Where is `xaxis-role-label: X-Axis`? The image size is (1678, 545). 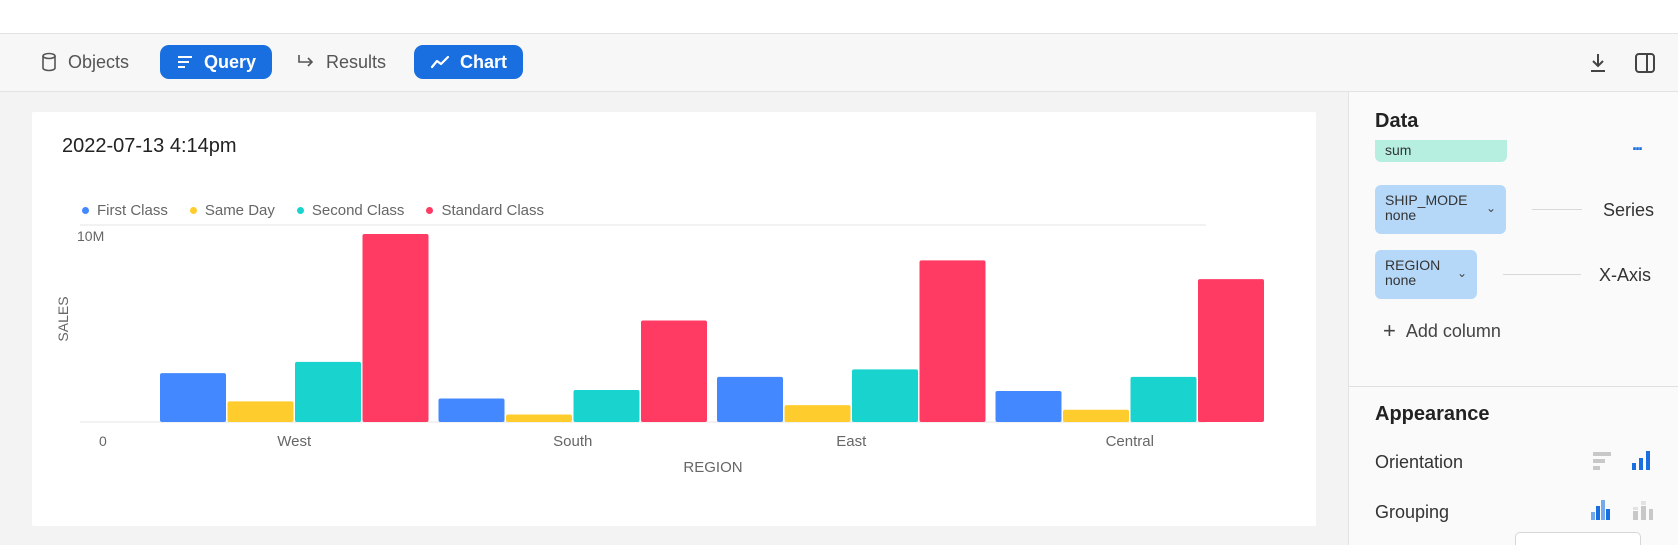 xaxis-role-label: X-Axis is located at coordinates (1625, 275).